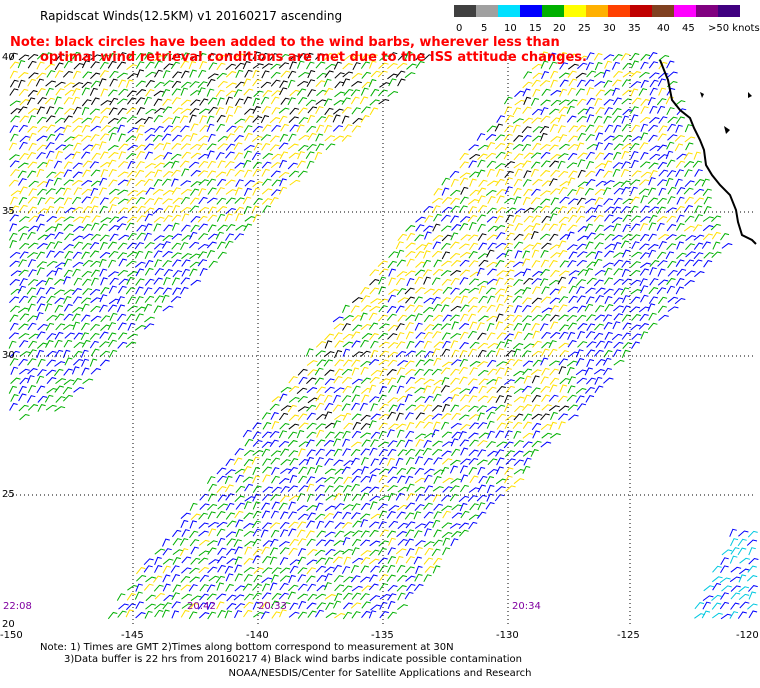 The image size is (760, 688). Describe the element at coordinates (628, 635) in the screenshot. I see `lon-label: -125` at that location.